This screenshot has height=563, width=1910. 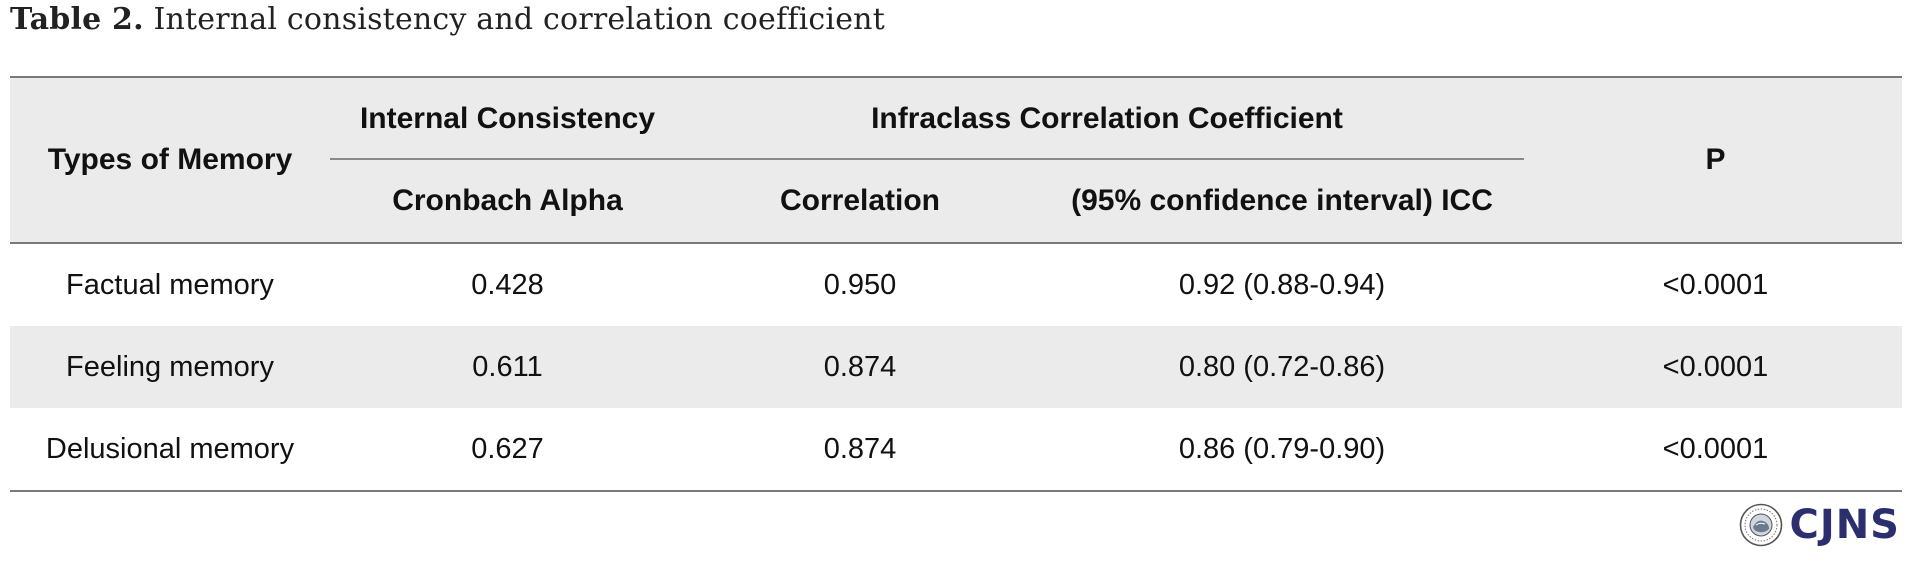 What do you see at coordinates (1844, 525) in the screenshot?
I see `journal-logo-text: CJNS` at bounding box center [1844, 525].